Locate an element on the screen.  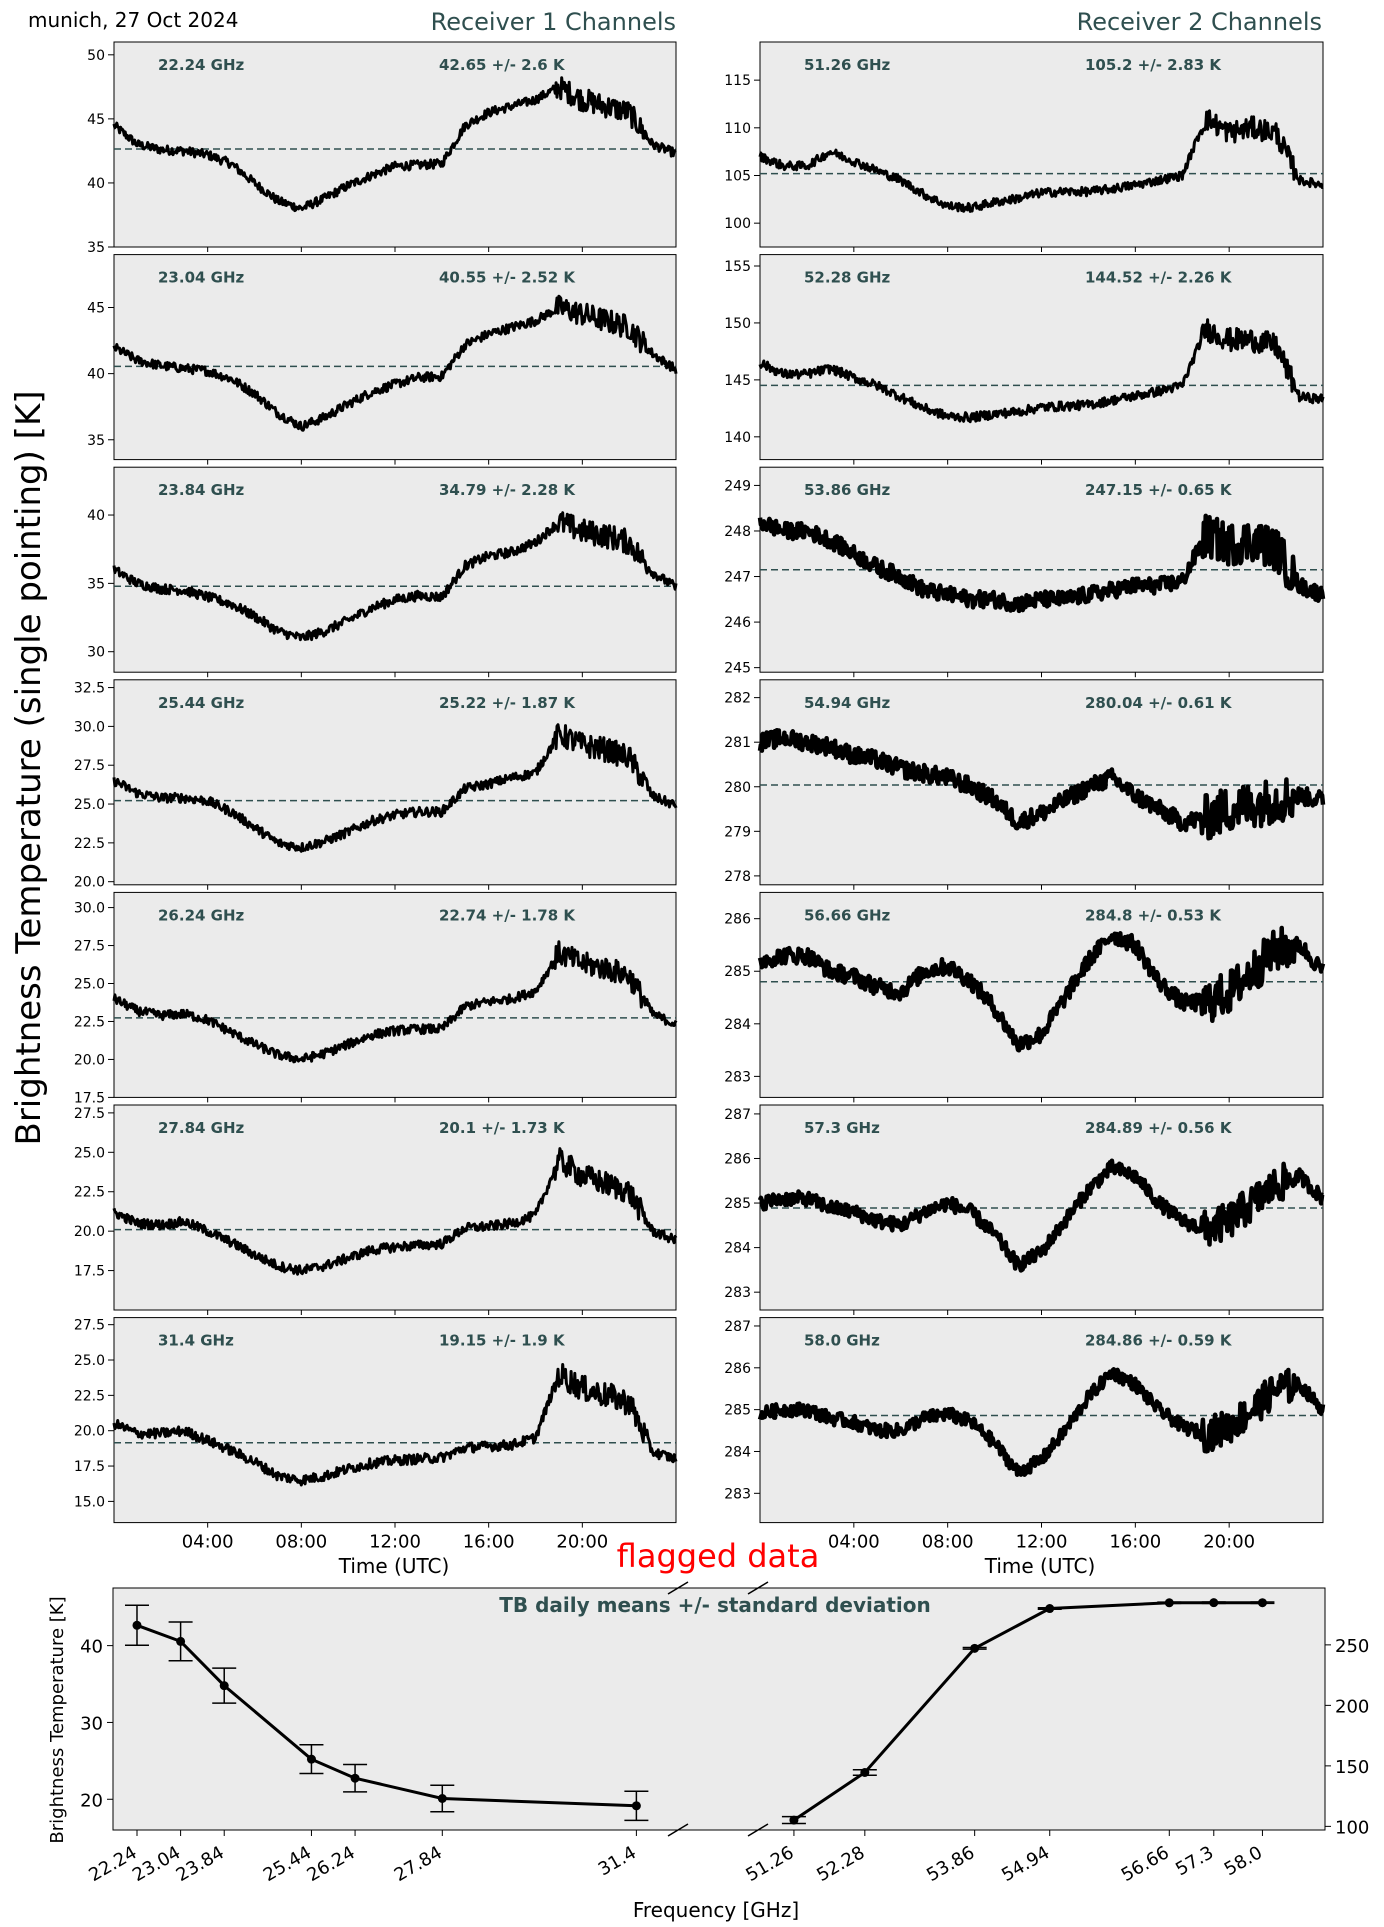
receiver2-panel-1: 100 105 110 115 51.26 GHz 105.2 +/- 2.83 K is located at coordinates (1024, 146).